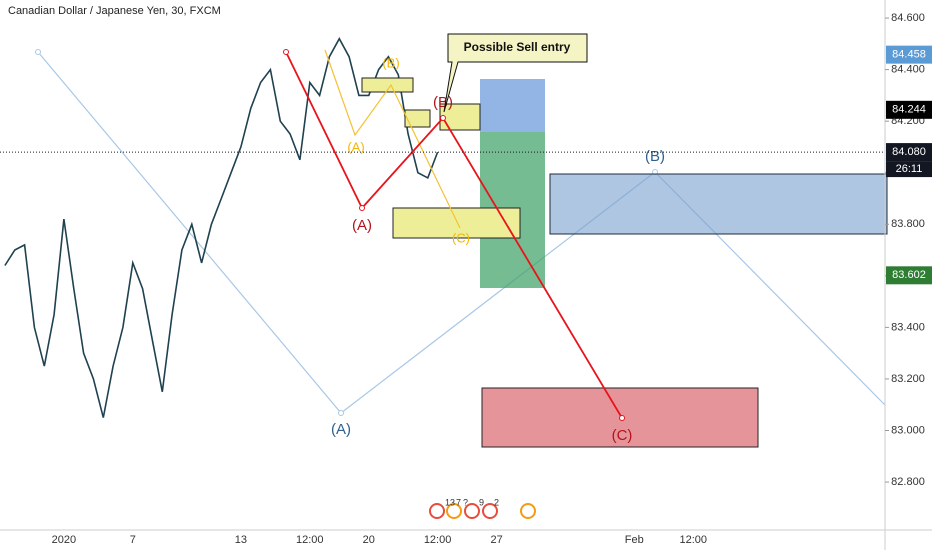 This screenshot has height=550, width=932. What do you see at coordinates (908, 224) in the screenshot?
I see `y-tick-label: 83.800` at bounding box center [908, 224].